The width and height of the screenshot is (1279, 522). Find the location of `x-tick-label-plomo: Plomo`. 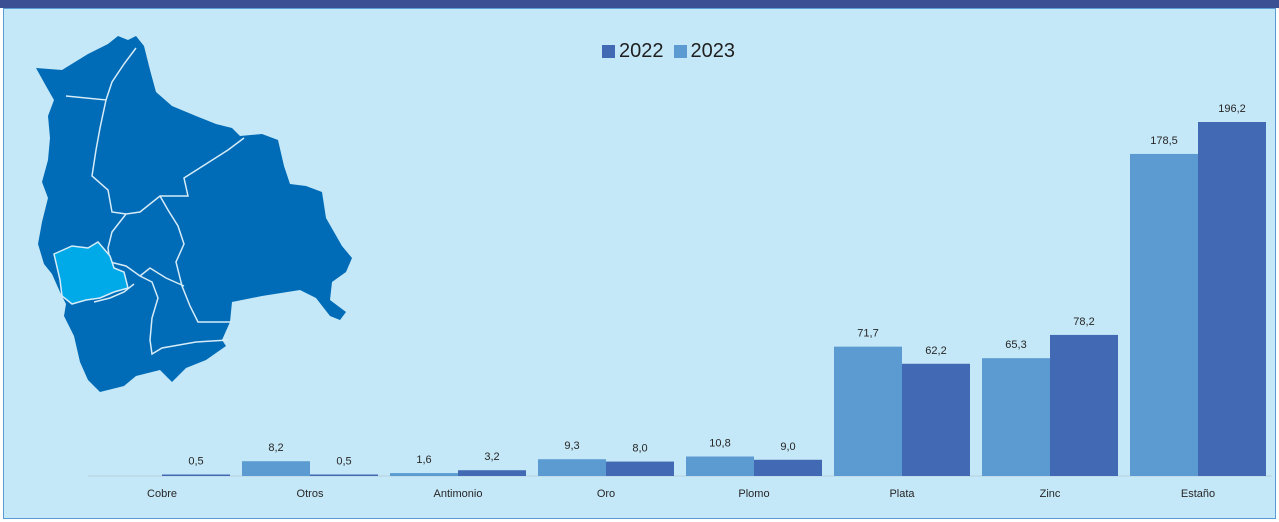

x-tick-label-plomo: Plomo is located at coordinates (753, 494).